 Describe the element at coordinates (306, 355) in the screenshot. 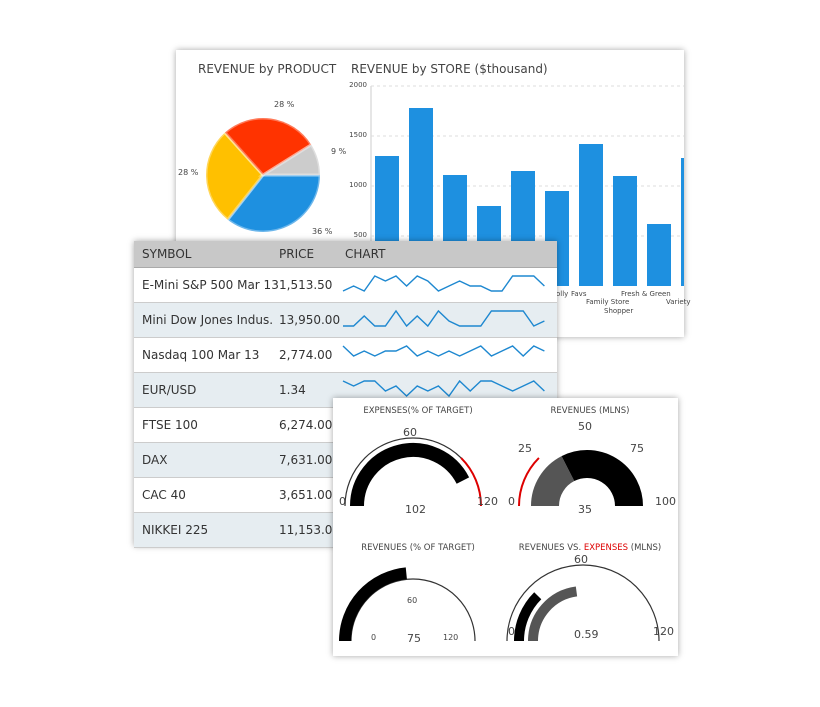

I see `price-cell: 2,774.00` at that location.